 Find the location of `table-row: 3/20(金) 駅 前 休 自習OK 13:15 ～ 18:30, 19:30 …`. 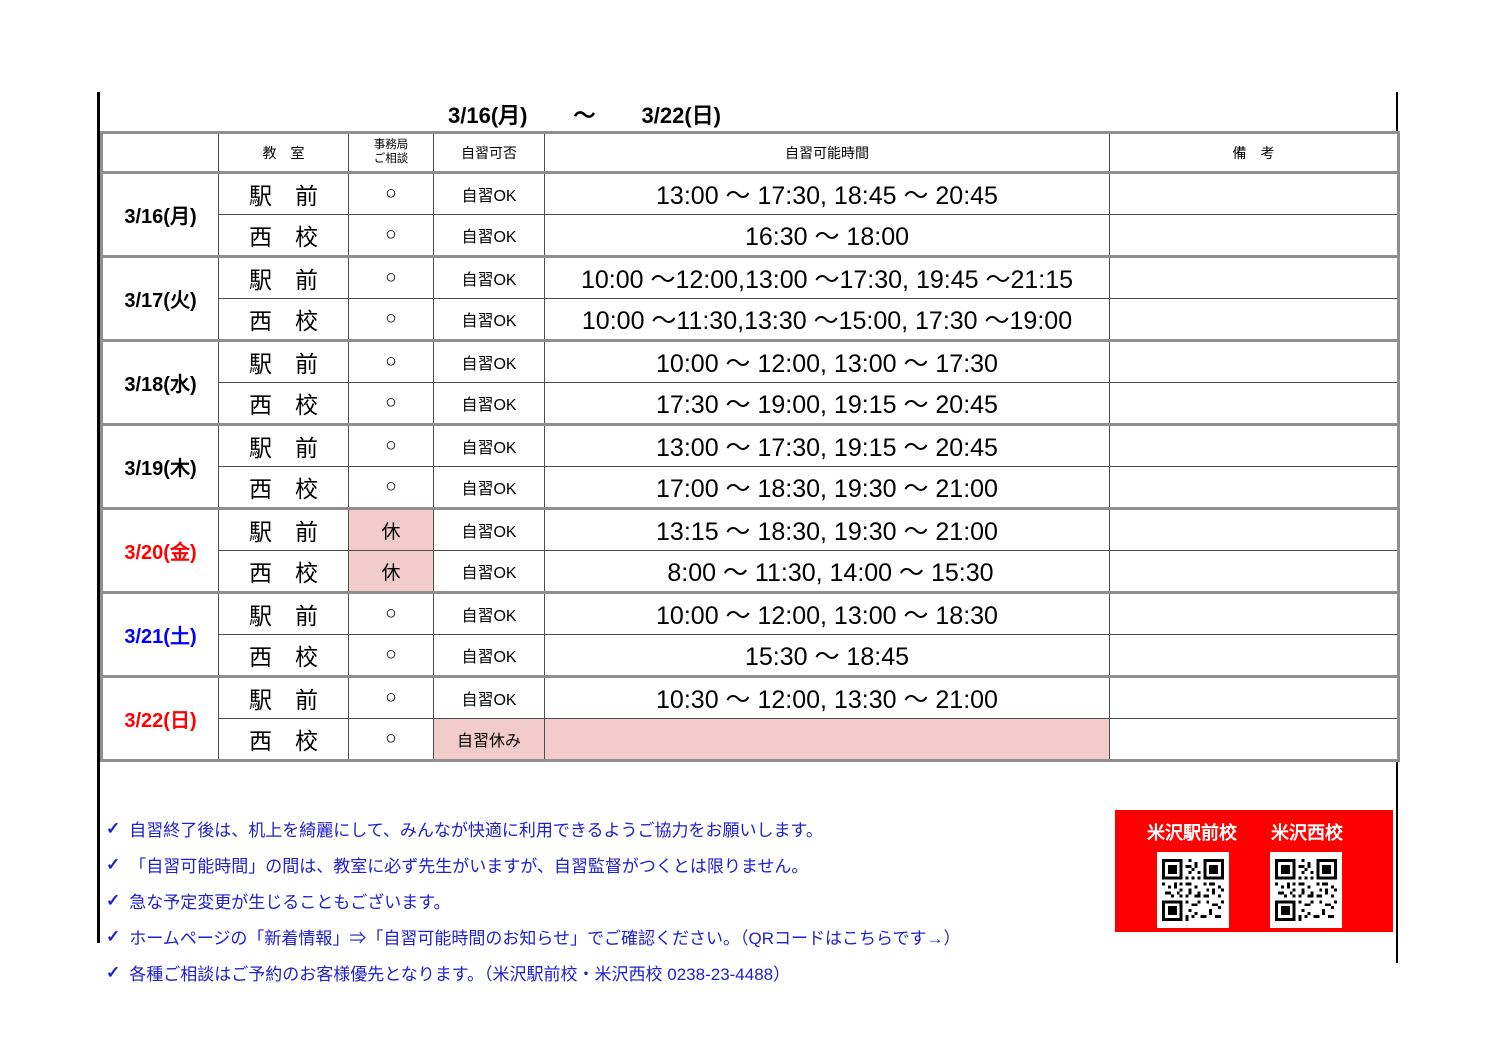

table-row: 3/20(金) 駅 前 休 自習OK 13:15 ～ 18:30, 19:30 … is located at coordinates (750, 550).